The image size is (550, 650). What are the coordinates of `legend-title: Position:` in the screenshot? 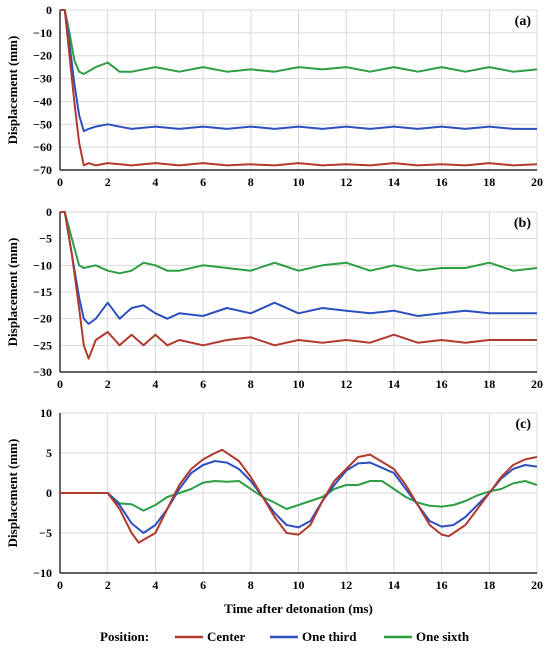 It's located at (124, 636).